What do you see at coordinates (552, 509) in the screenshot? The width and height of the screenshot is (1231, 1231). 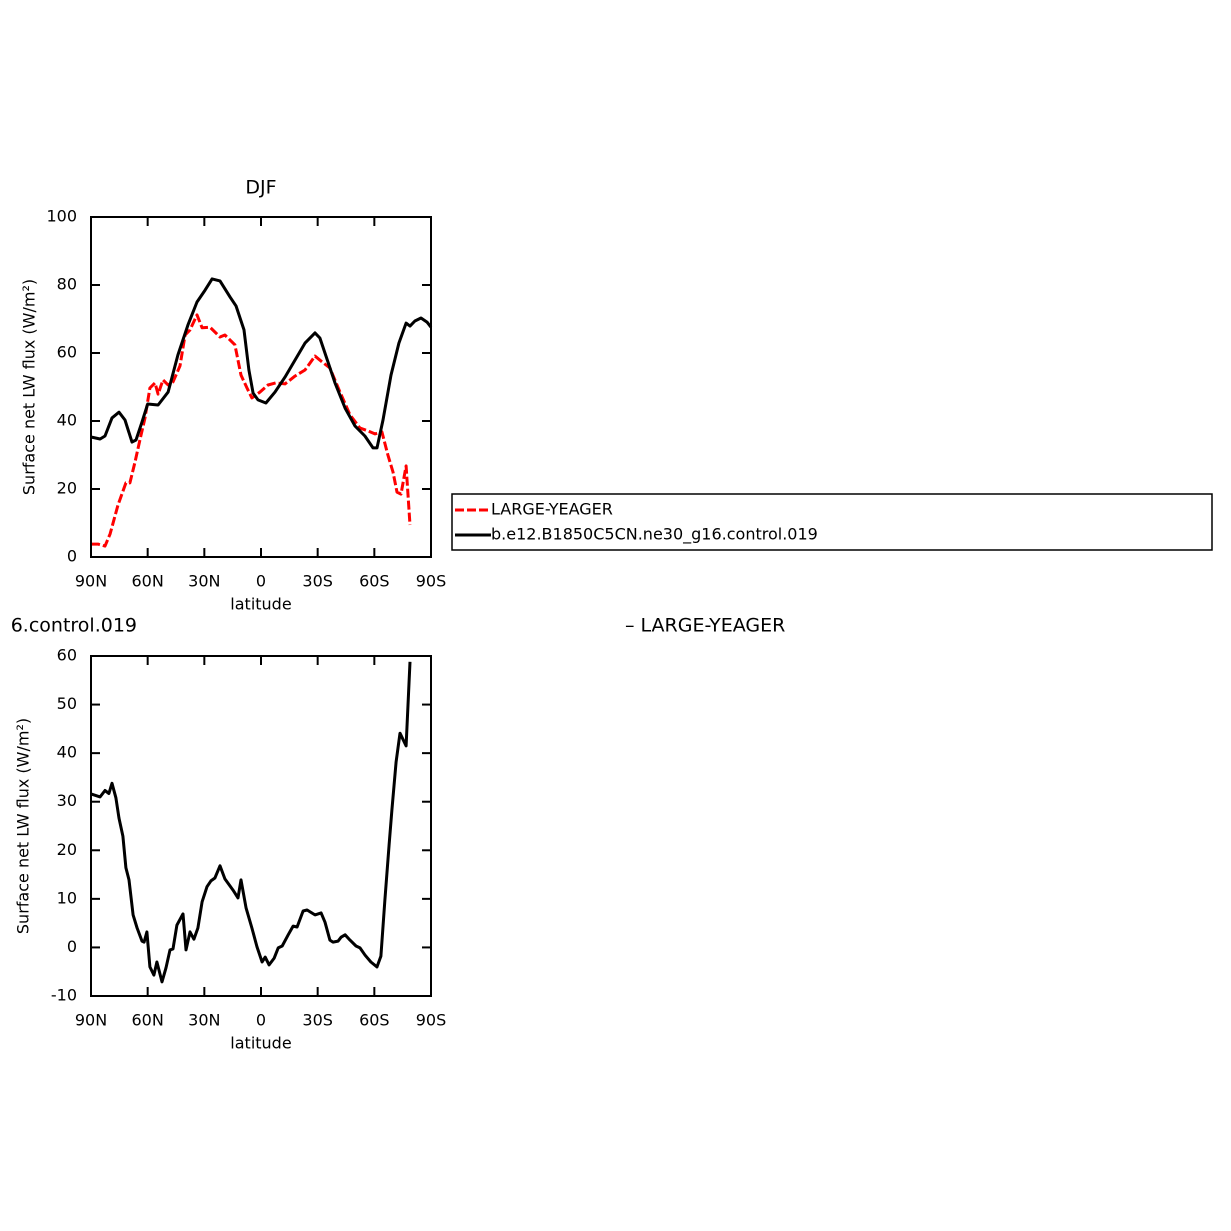 I see `legend-label: LARGE-YEAGER` at bounding box center [552, 509].